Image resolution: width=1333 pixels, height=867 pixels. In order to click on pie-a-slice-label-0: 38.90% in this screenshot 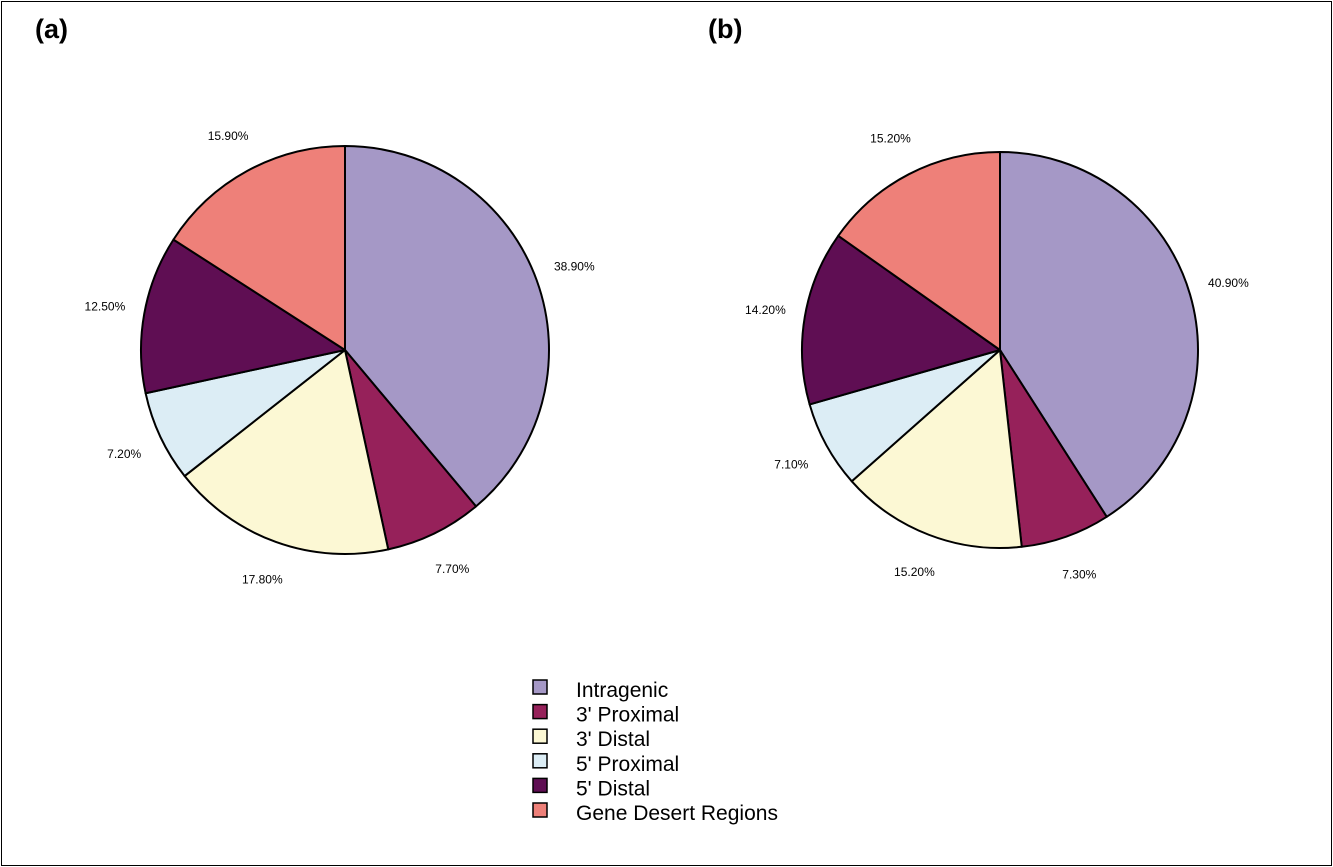, I will do `click(574, 267)`.